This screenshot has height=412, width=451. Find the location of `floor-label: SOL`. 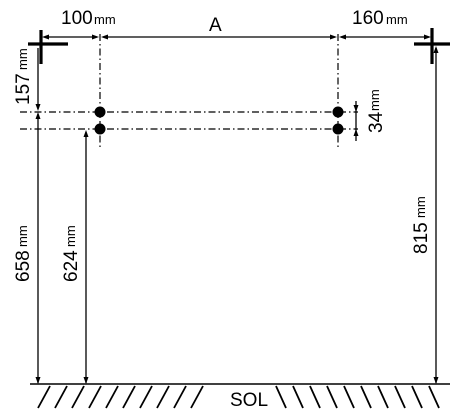

floor-label: SOL is located at coordinates (249, 400).